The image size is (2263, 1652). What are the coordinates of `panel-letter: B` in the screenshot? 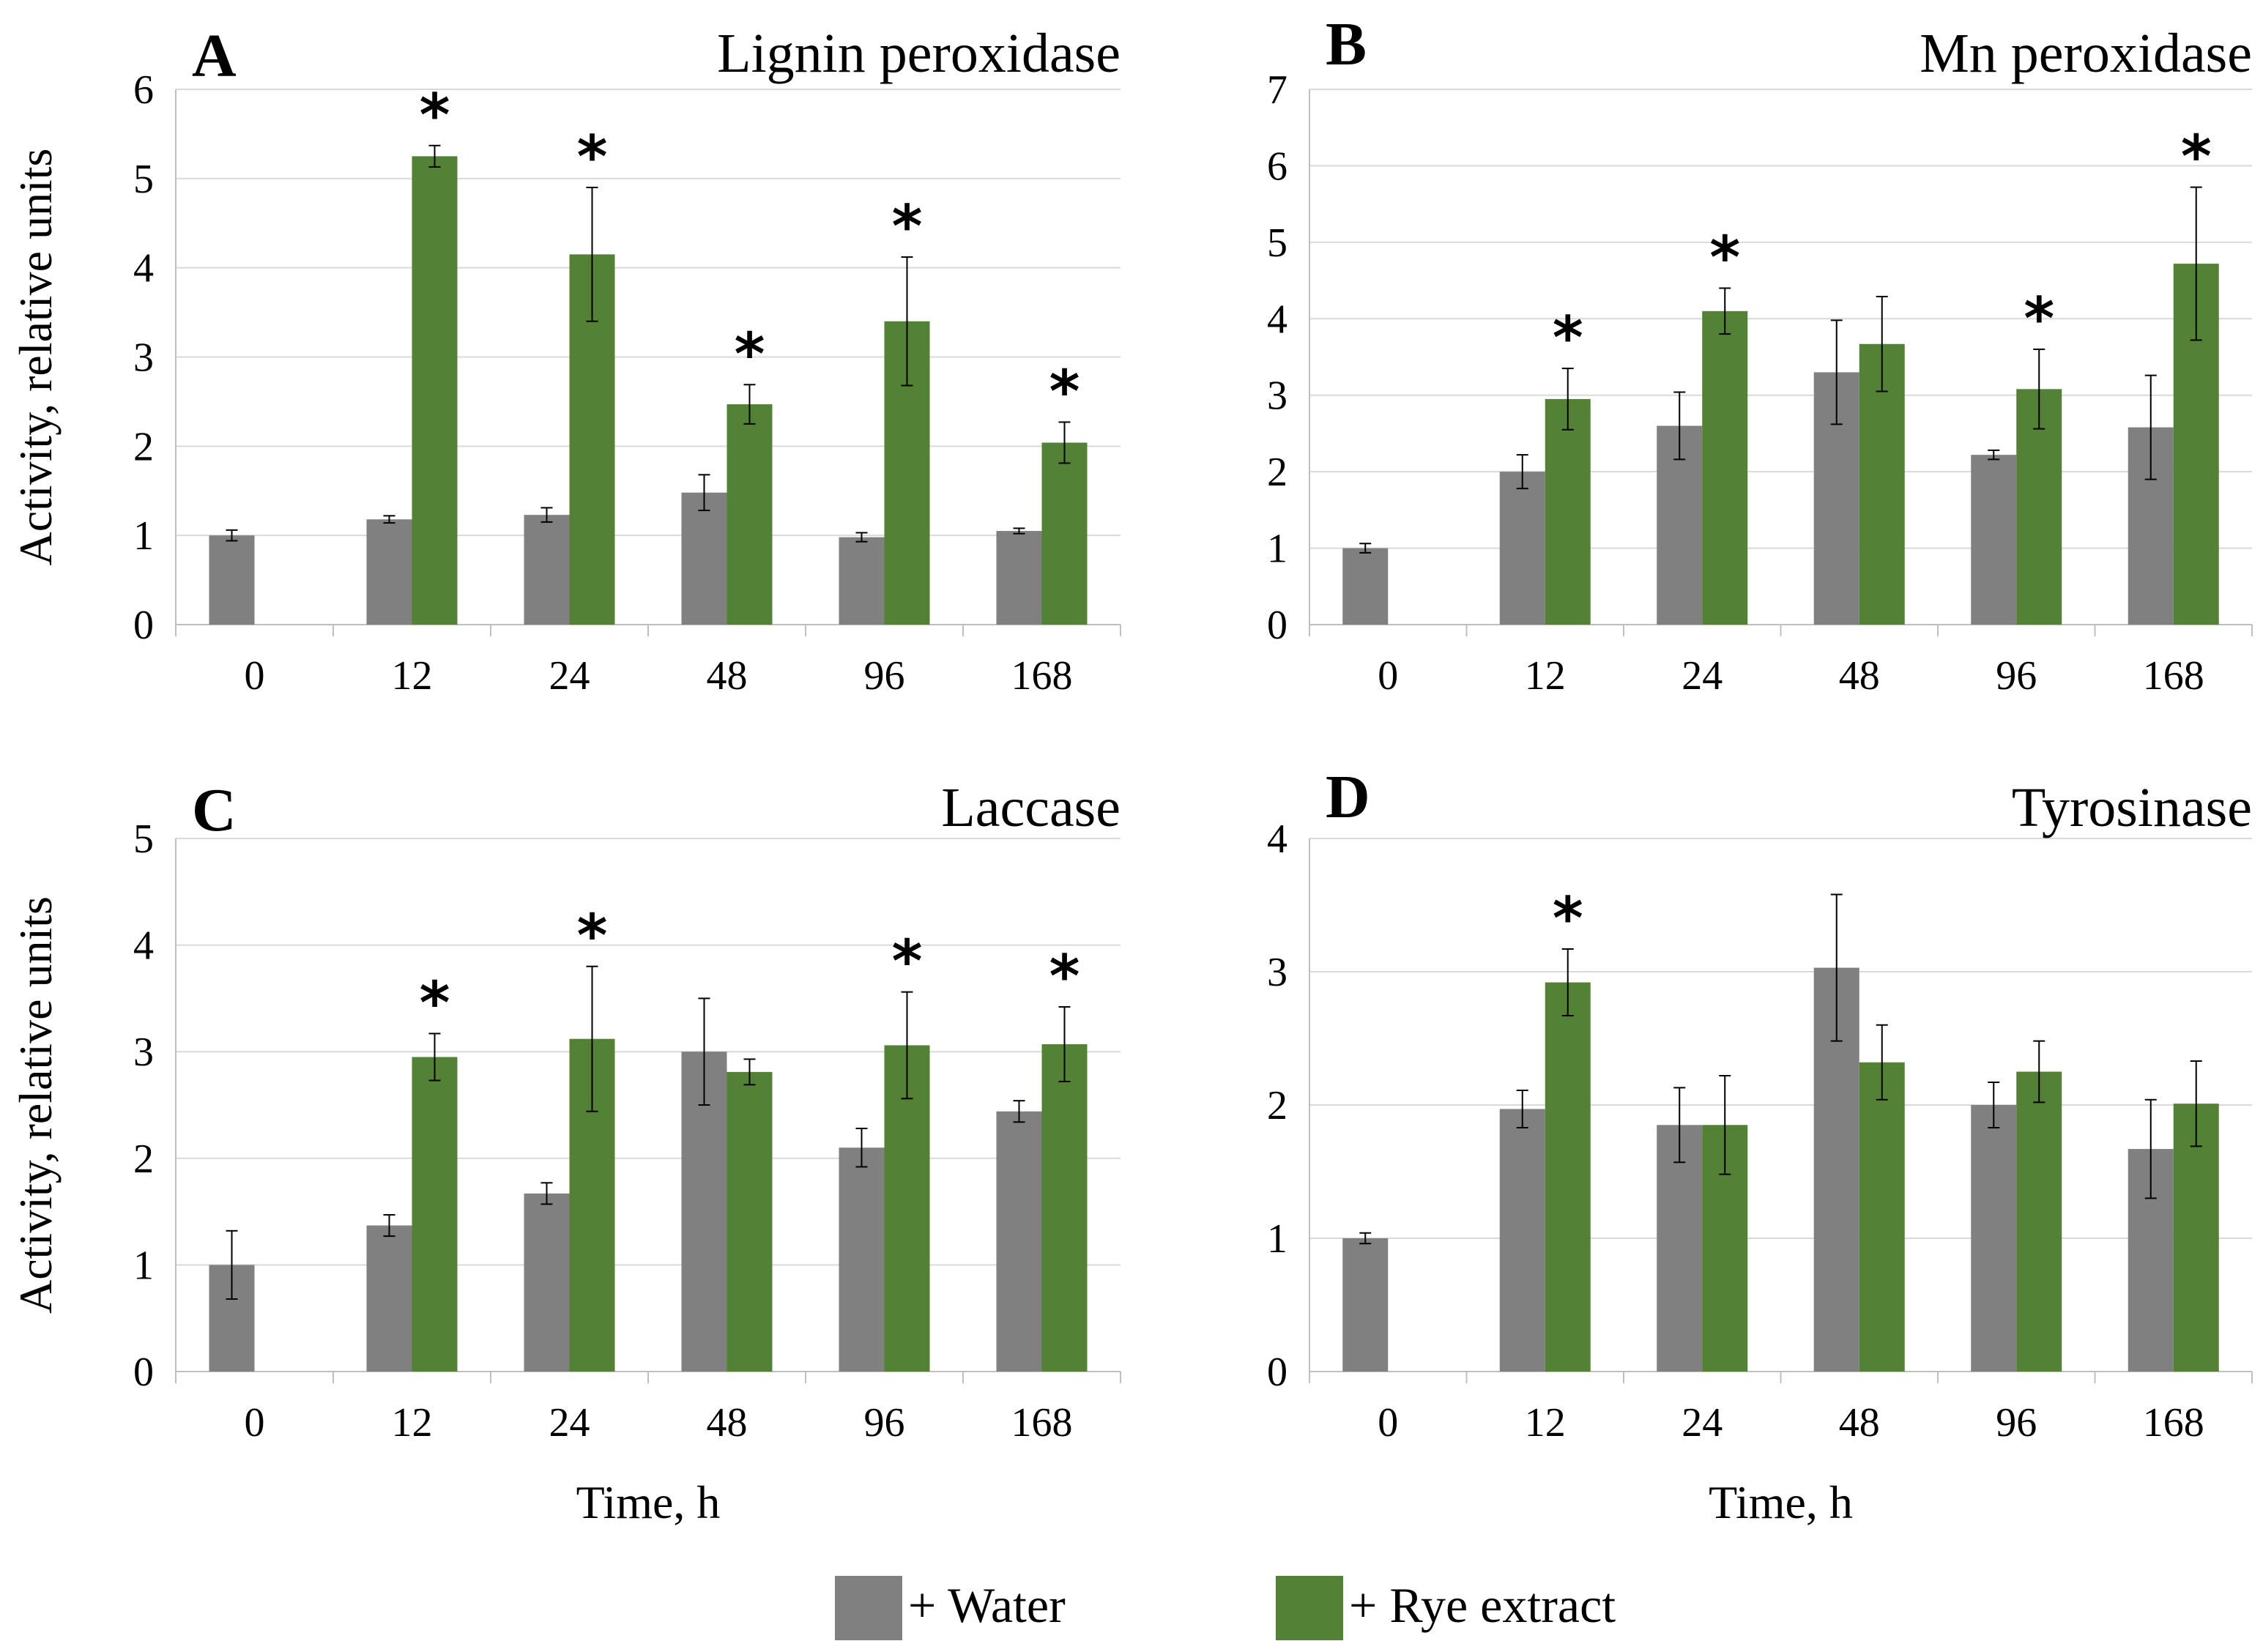 It's located at (1347, 44).